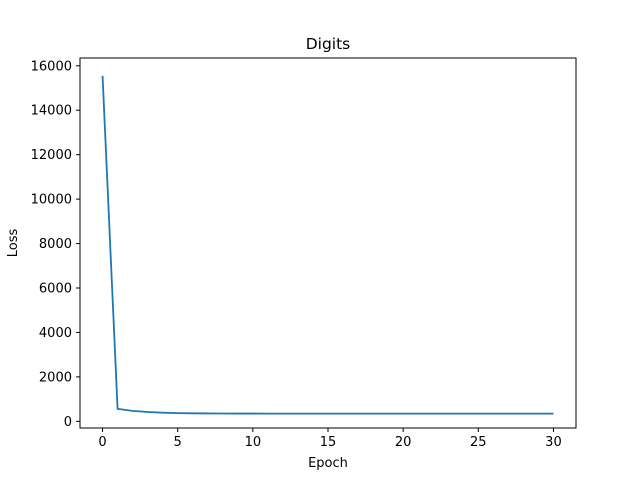 The width and height of the screenshot is (640, 480). I want to click on x-tick-label: 0, so click(102, 442).